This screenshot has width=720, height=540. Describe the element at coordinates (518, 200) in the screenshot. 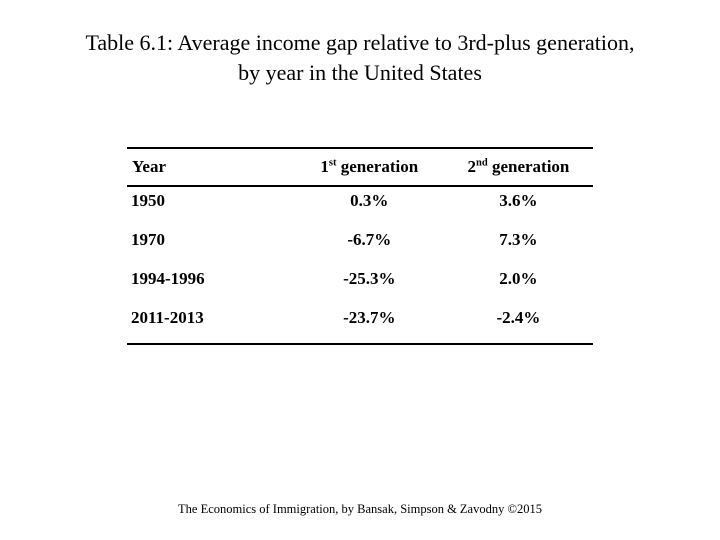

I see `cell-2nd-generation: 3.6%` at that location.